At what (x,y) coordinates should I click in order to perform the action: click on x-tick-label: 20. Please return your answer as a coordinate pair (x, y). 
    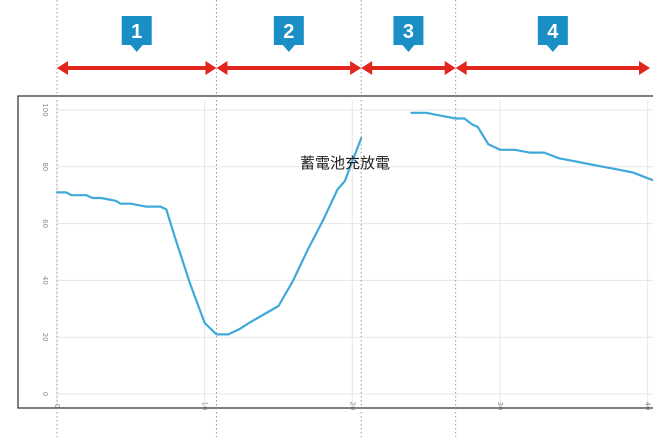
    Looking at the image, I should click on (352, 406).